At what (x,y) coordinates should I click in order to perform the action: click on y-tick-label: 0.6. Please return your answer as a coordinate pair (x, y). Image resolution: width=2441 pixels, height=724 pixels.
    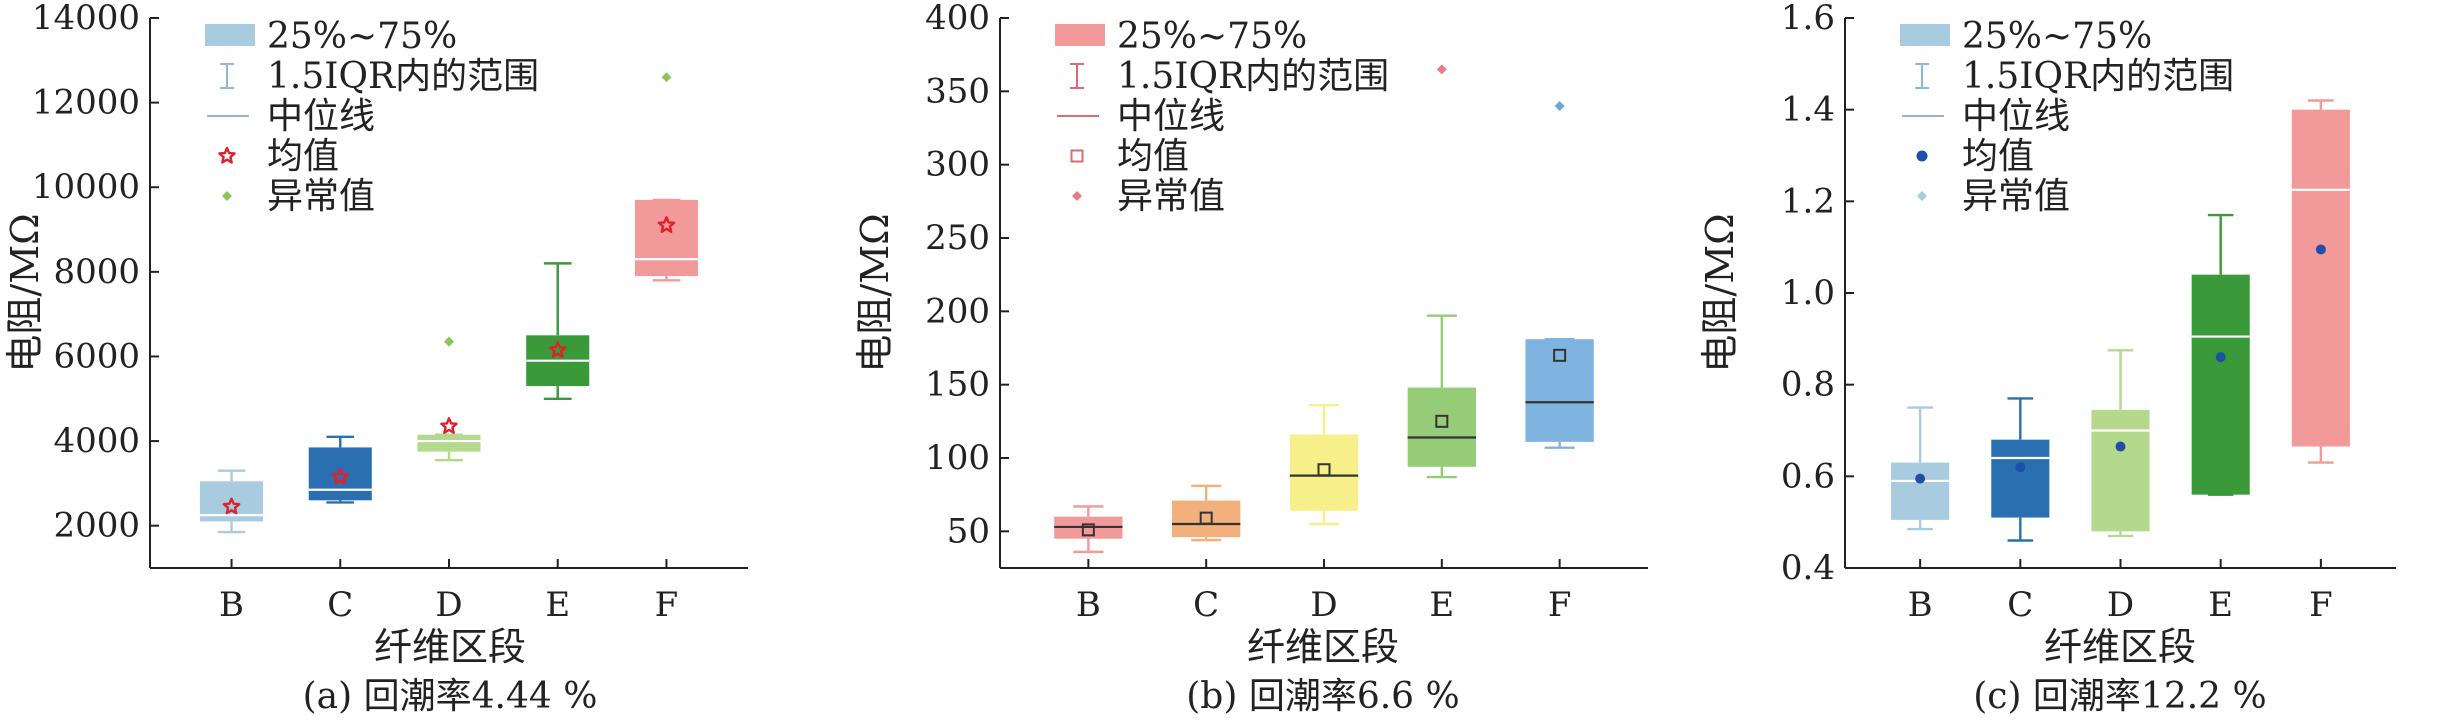
    Looking at the image, I should click on (1808, 476).